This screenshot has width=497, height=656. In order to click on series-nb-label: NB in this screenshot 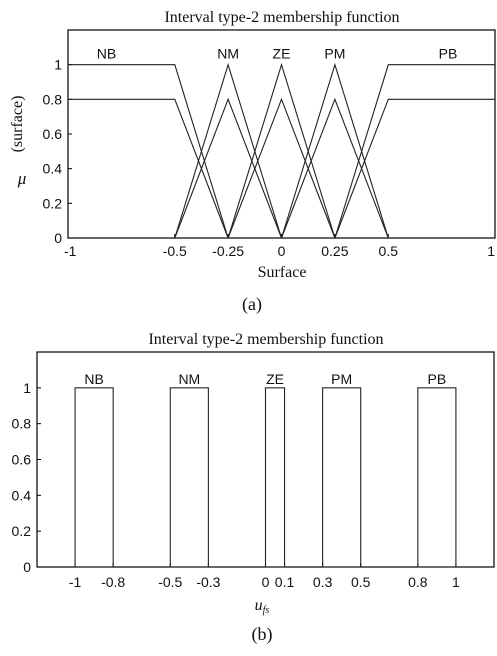, I will do `click(106, 54)`.